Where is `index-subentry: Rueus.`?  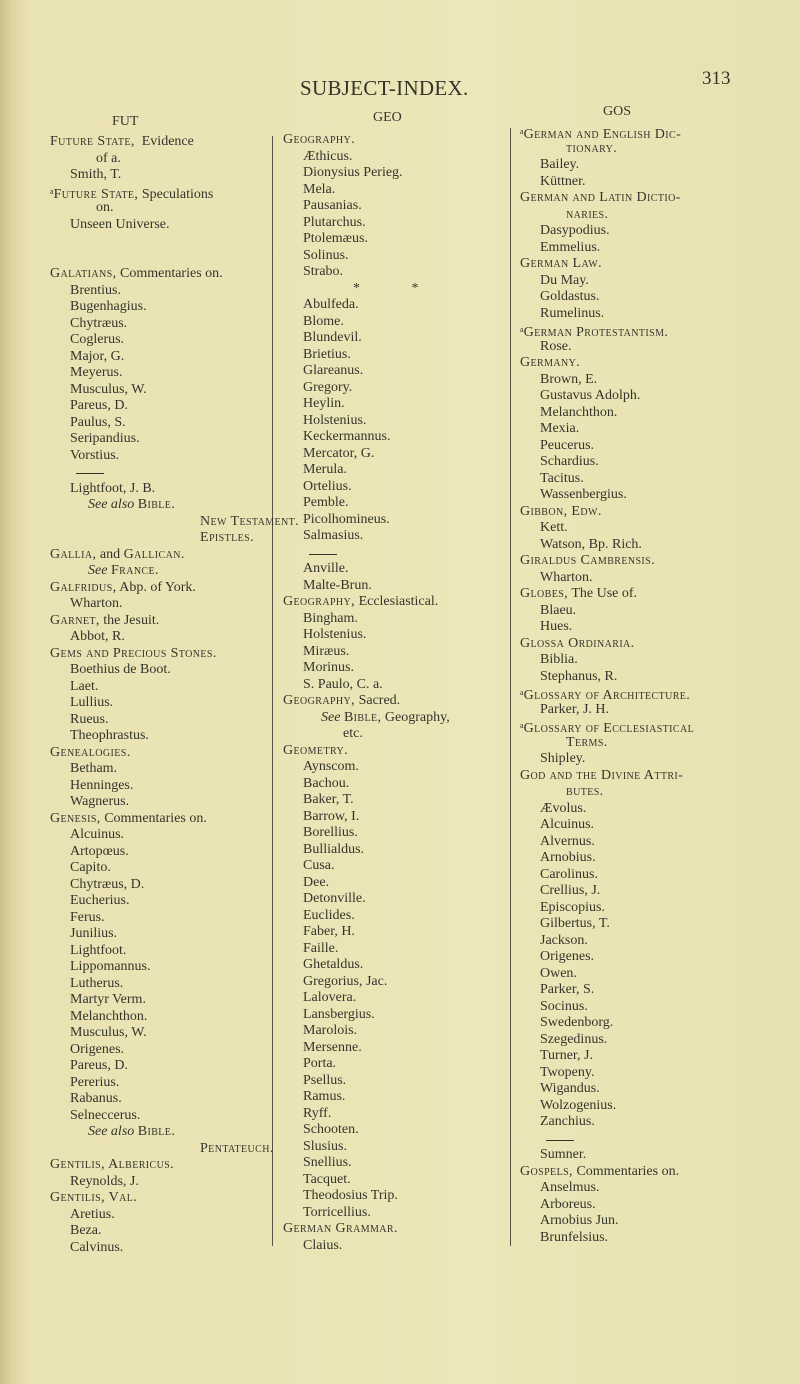 index-subentry: Rueus. is located at coordinates (89, 719).